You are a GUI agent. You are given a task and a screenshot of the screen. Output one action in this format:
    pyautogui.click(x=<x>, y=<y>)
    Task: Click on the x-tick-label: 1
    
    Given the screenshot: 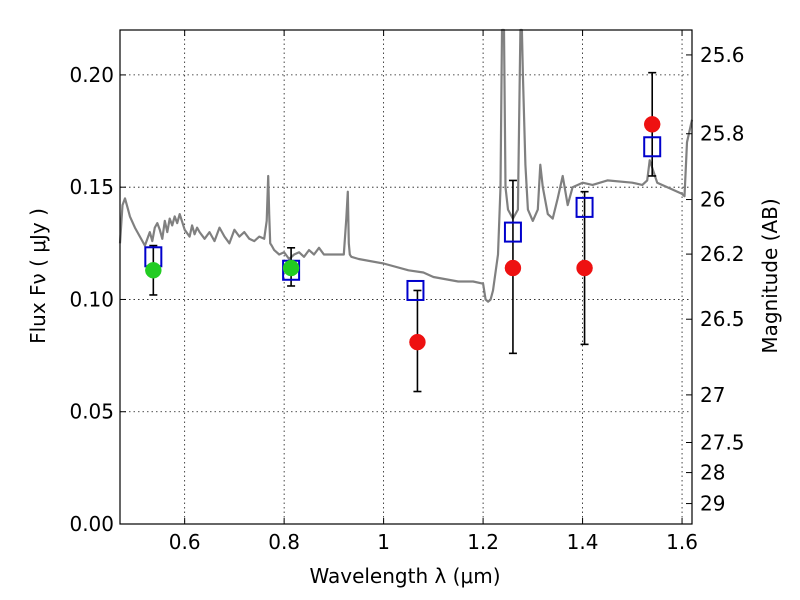 What is the action you would take?
    pyautogui.click(x=383, y=542)
    